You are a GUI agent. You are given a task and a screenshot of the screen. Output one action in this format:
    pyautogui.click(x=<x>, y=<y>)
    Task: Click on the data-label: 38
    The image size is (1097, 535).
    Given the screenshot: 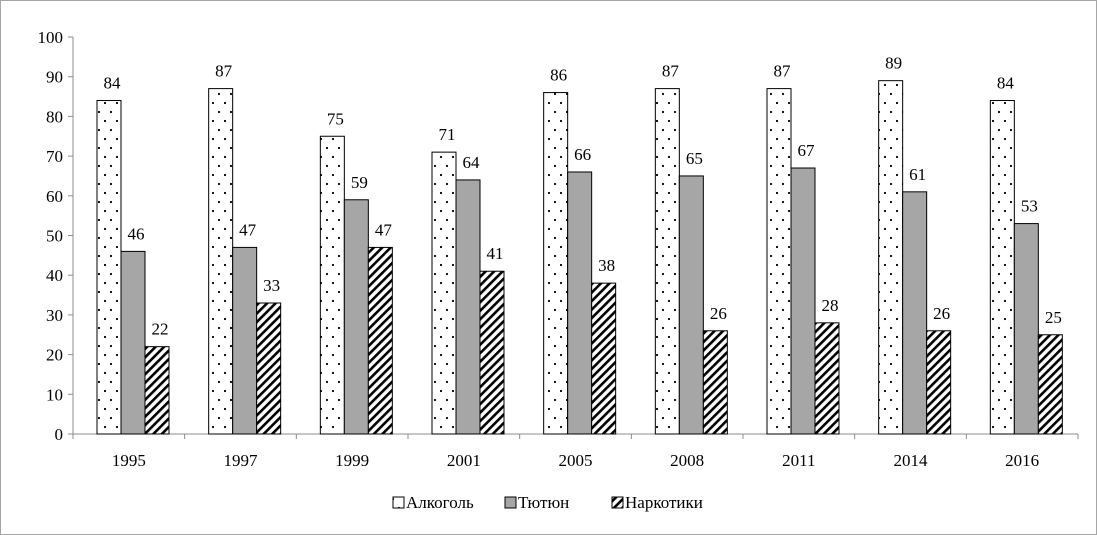 What is the action you would take?
    pyautogui.click(x=606, y=265)
    